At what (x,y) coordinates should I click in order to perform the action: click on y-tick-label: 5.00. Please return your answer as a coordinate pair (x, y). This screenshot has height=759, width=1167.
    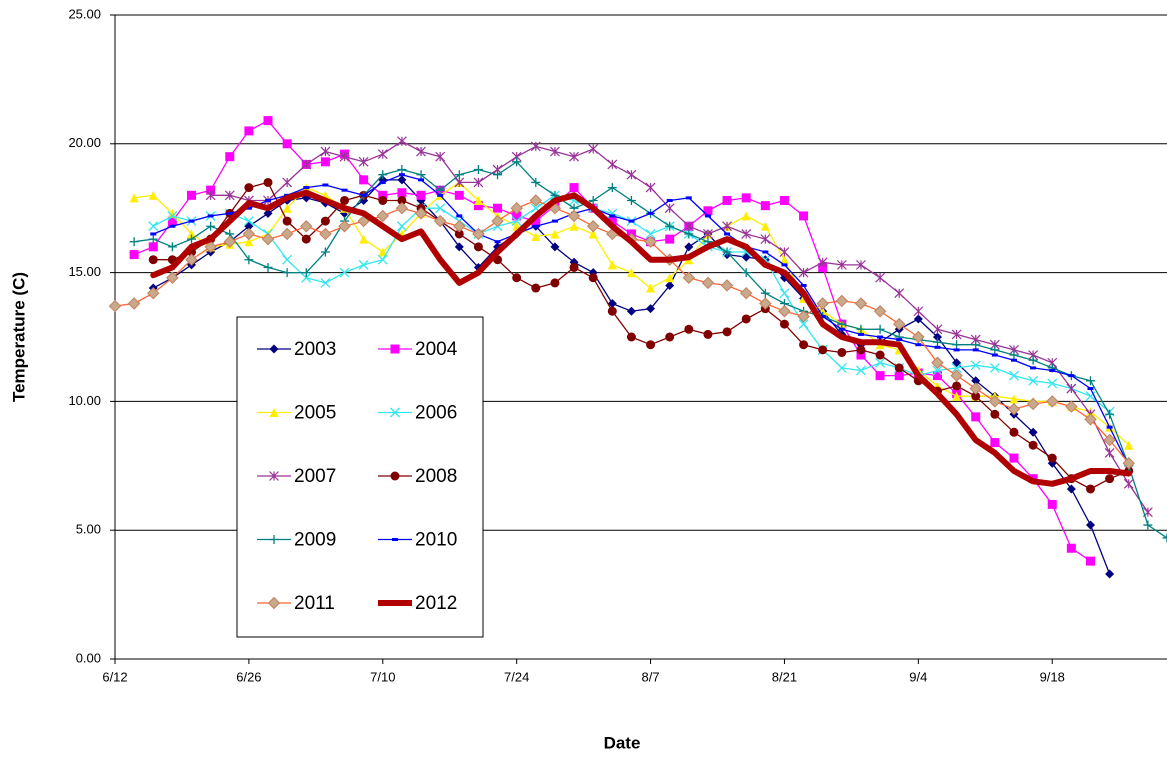
    Looking at the image, I should click on (88, 529).